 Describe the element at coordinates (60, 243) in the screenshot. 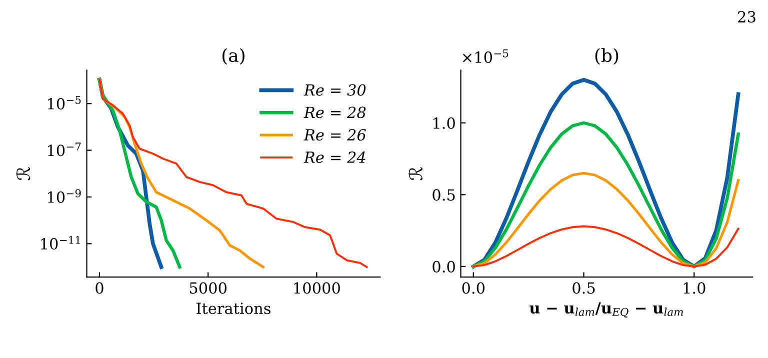

I see `y-tick-label: 10$^{−11}$` at that location.